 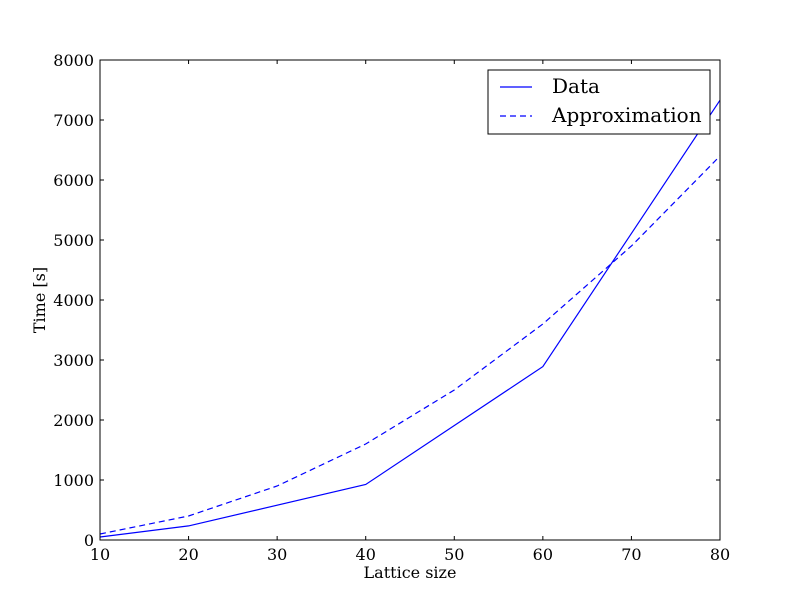 I want to click on legend-box, so click(x=599, y=102).